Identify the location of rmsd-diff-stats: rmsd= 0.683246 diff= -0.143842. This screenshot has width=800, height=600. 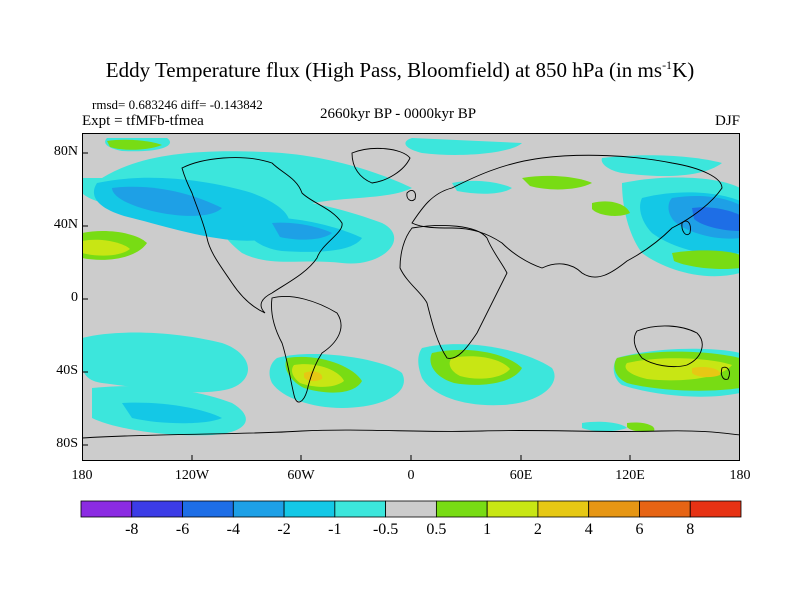
(177, 104).